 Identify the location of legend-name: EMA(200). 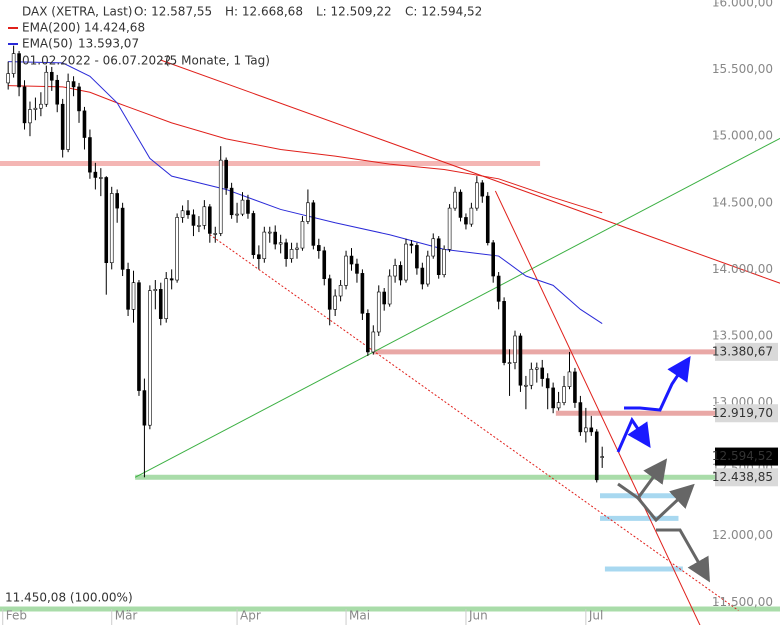
(51, 28).